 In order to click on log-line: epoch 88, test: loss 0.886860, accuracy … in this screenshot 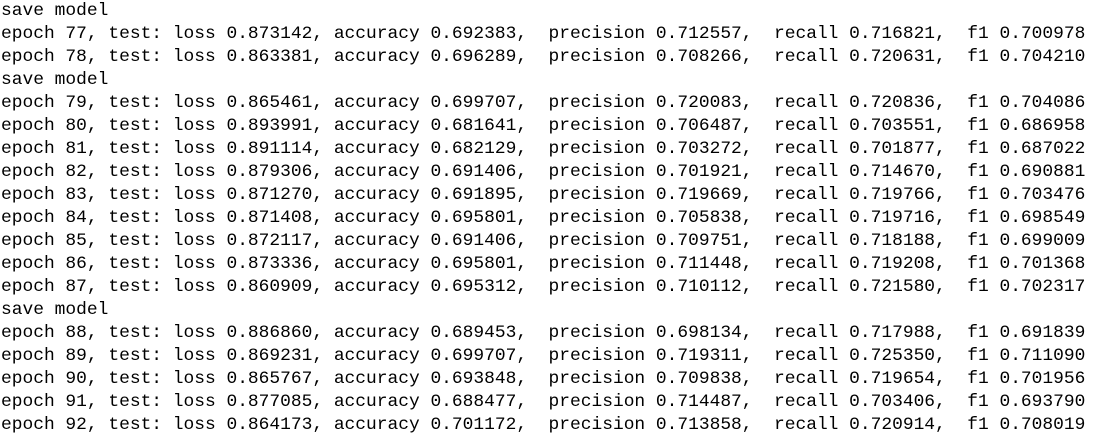, I will do `click(543, 333)`.